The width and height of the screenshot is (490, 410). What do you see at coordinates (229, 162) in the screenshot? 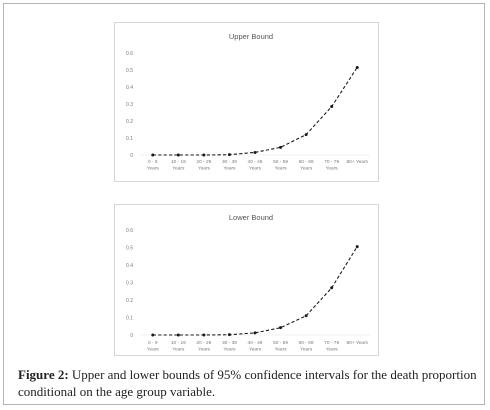
I see `upper-x-tick-label: 30 - 39` at bounding box center [229, 162].